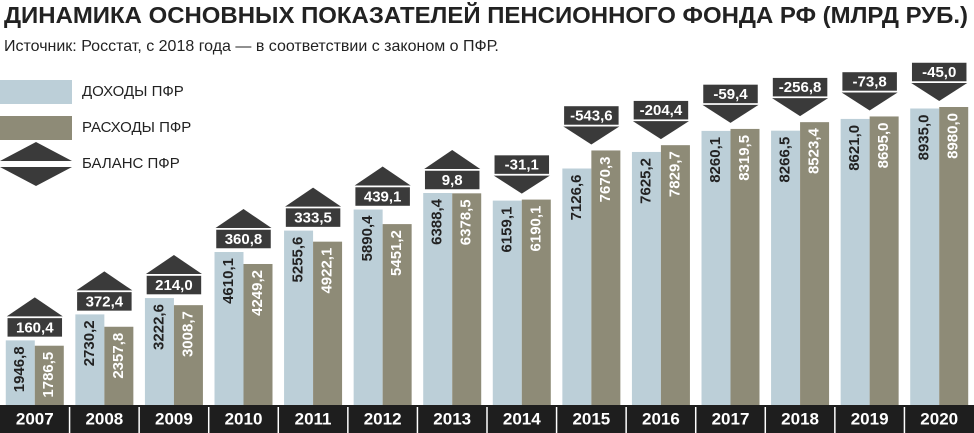 This screenshot has width=974, height=433. I want to click on x-tick-label: 2017, so click(731, 418).